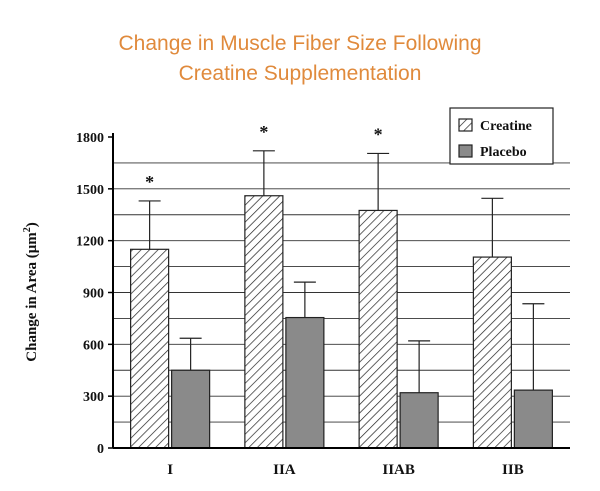 This screenshot has width=600, height=491. What do you see at coordinates (90, 190) in the screenshot?
I see `y-tick-label: 1500` at bounding box center [90, 190].